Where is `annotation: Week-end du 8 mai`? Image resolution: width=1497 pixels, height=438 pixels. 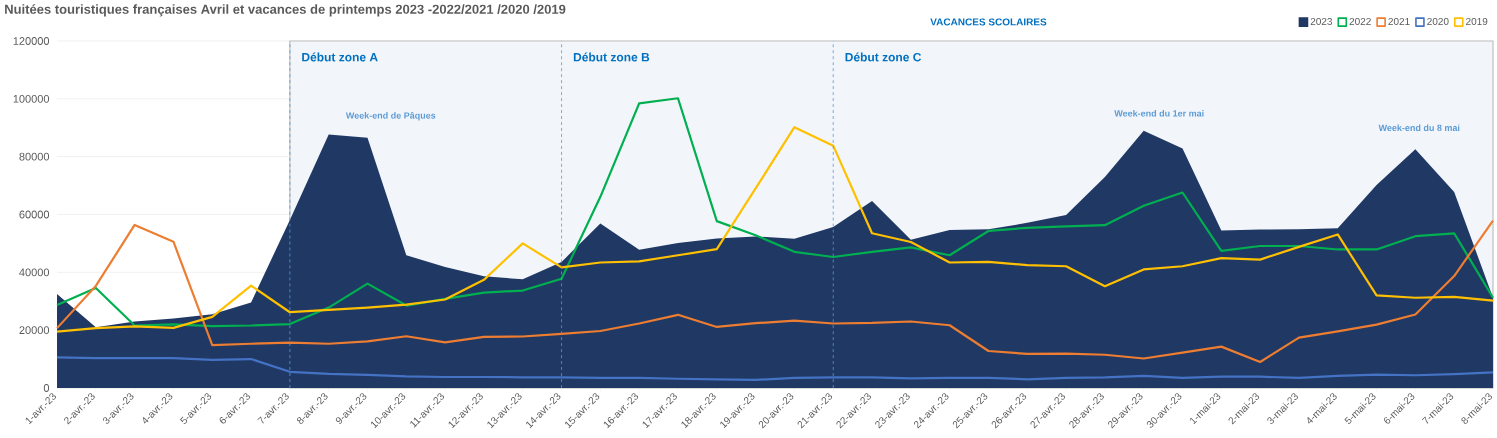 annotation: Week-end du 8 mai is located at coordinates (1419, 128).